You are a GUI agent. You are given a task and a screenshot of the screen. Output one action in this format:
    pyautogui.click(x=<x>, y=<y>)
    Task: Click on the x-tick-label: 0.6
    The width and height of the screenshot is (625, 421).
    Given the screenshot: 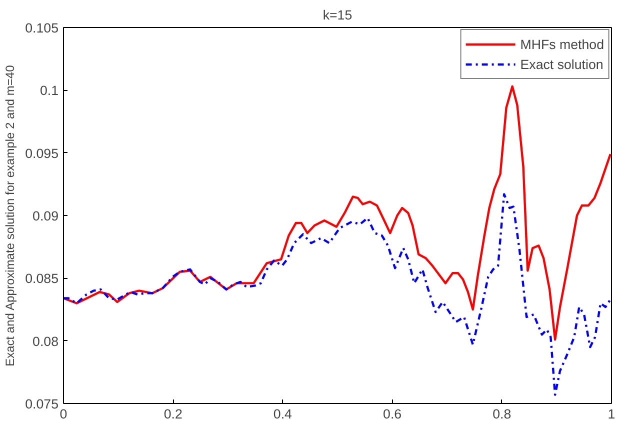 What is the action you would take?
    pyautogui.click(x=392, y=413)
    